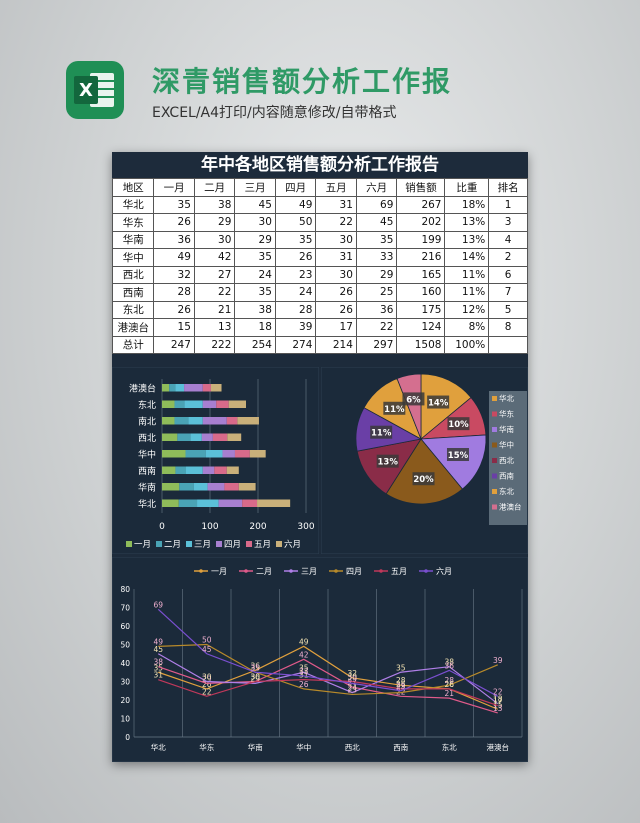 This screenshot has width=640, height=823. What do you see at coordinates (352, 682) in the screenshot?
I see `line-data-label: 27` at bounding box center [352, 682].